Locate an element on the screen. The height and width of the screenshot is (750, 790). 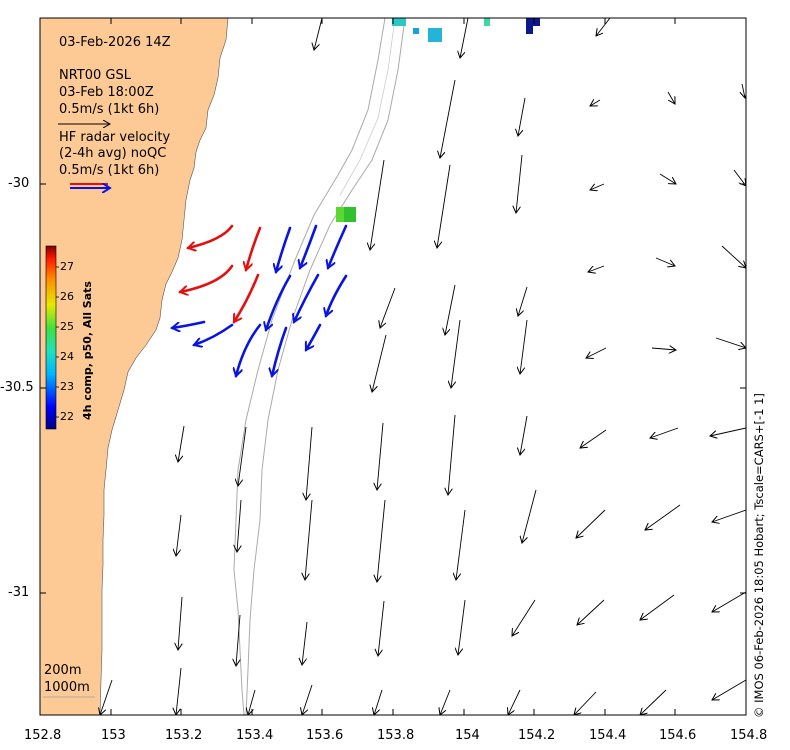
y-tick-label: -30.5 is located at coordinates (17, 387).